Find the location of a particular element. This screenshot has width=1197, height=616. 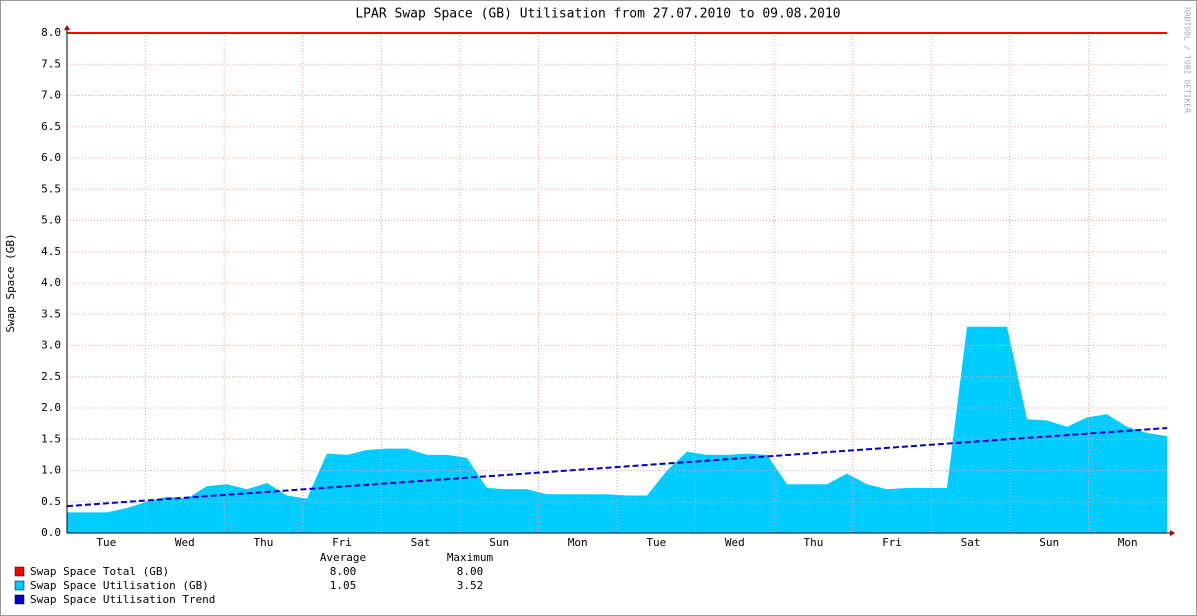

legend-label: Swap Space Utilisation Trend is located at coordinates (122, 599).